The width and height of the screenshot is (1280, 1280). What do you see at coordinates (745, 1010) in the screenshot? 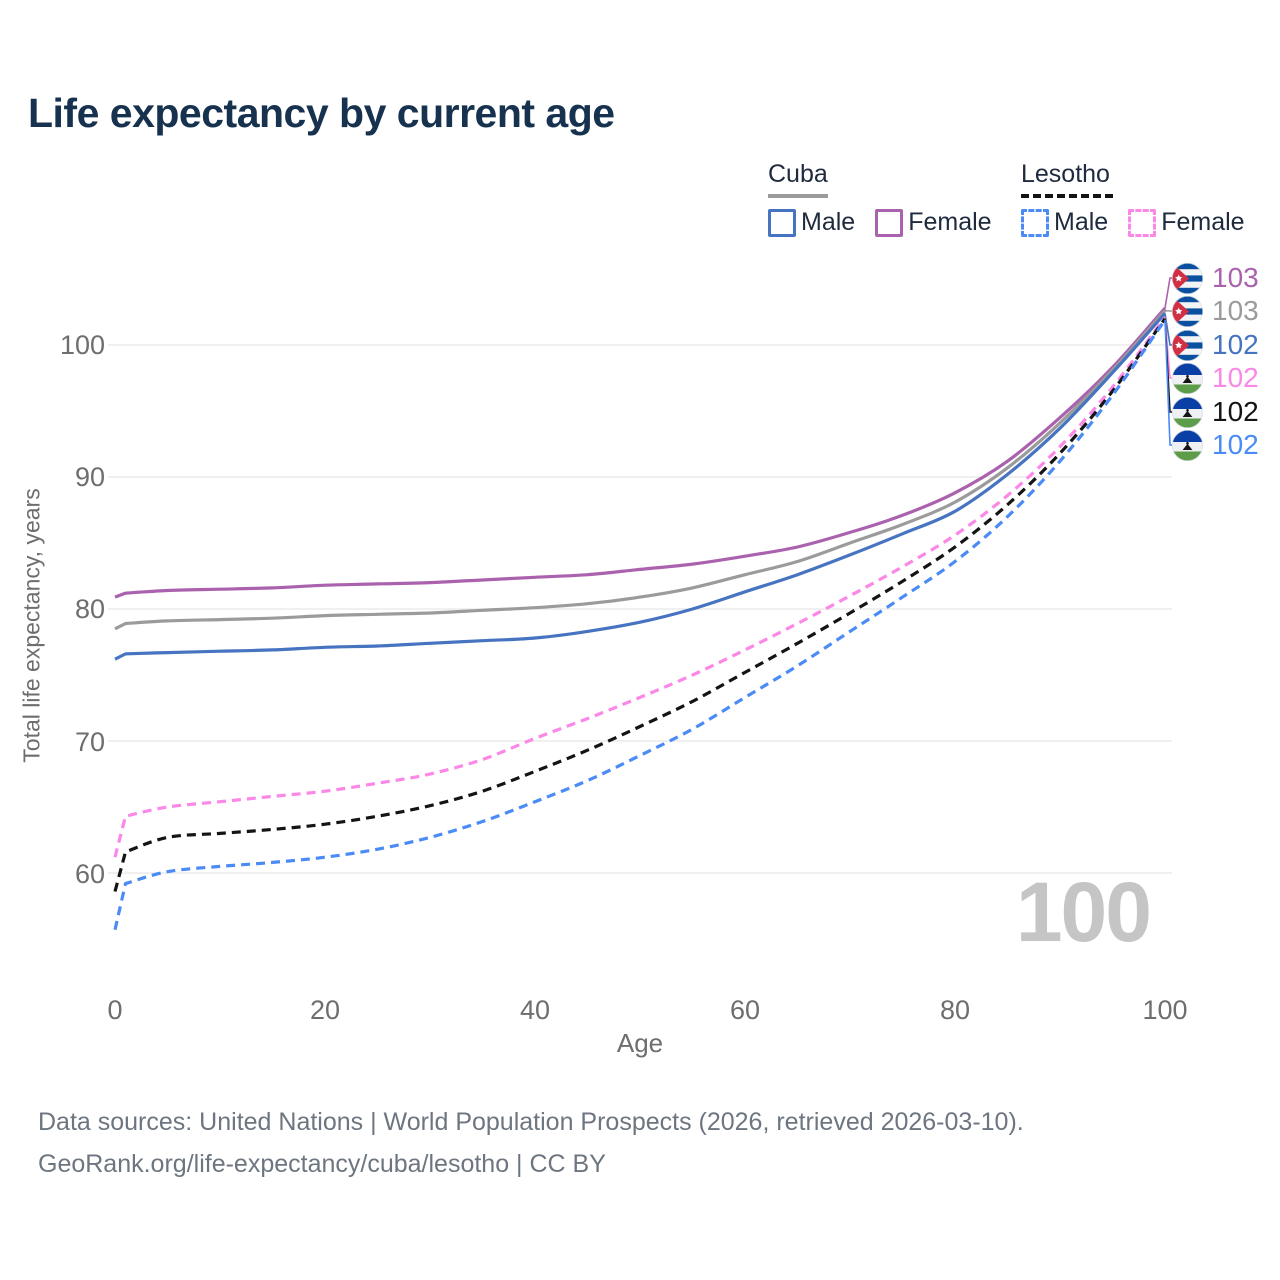
I see `x-tick-60: 60` at bounding box center [745, 1010].